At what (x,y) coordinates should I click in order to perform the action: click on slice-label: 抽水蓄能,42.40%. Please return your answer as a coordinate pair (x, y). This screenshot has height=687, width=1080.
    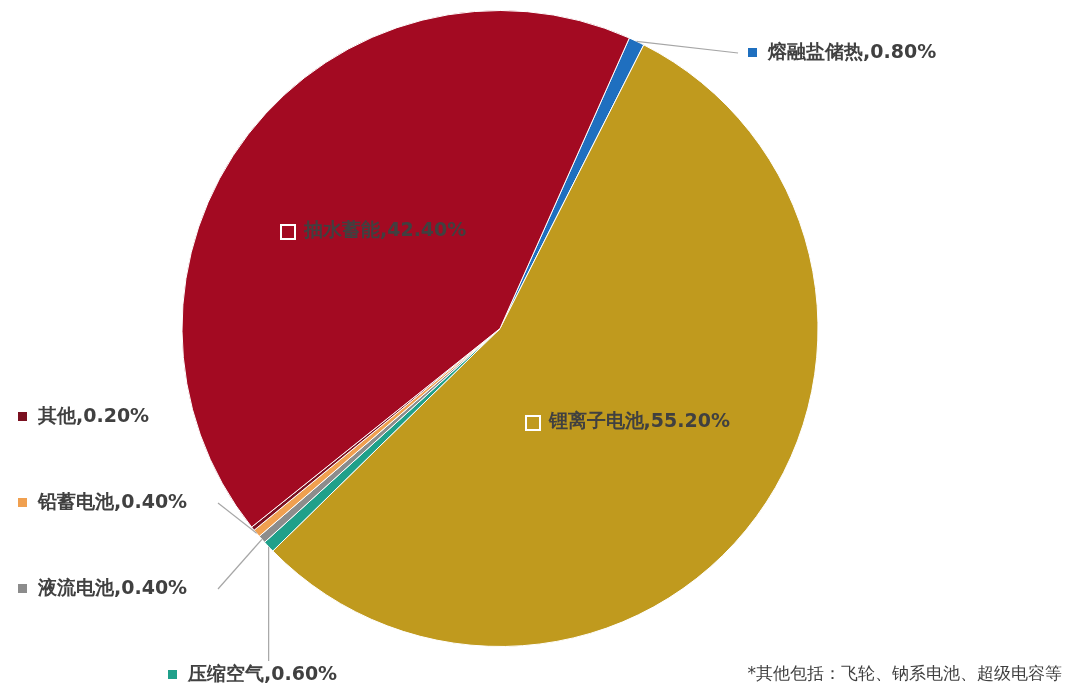
    Looking at the image, I should click on (384, 229).